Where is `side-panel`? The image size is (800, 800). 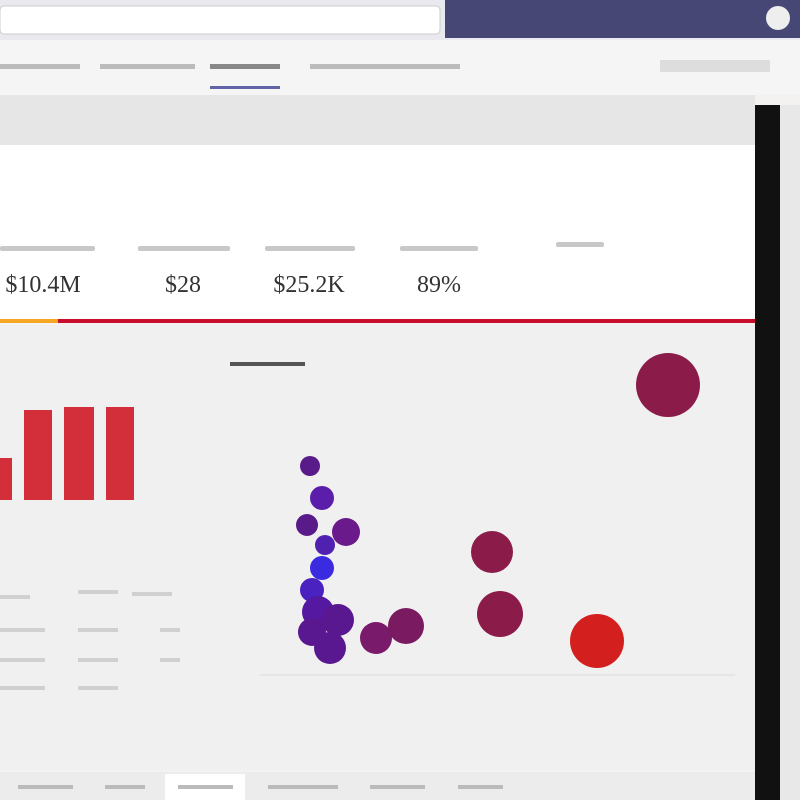 side-panel is located at coordinates (767, 452).